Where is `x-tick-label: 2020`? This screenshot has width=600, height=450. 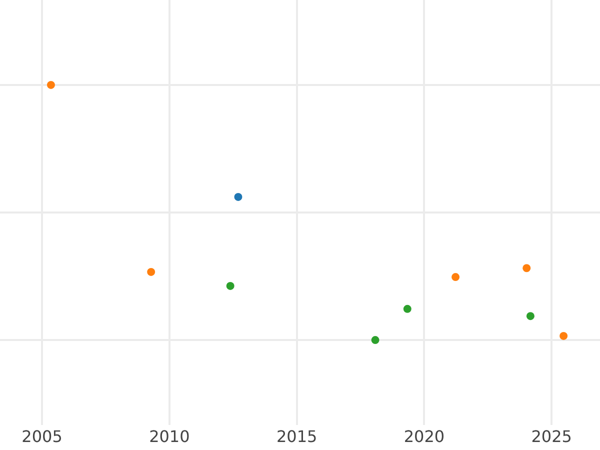 x-tick-label: 2020 is located at coordinates (424, 436).